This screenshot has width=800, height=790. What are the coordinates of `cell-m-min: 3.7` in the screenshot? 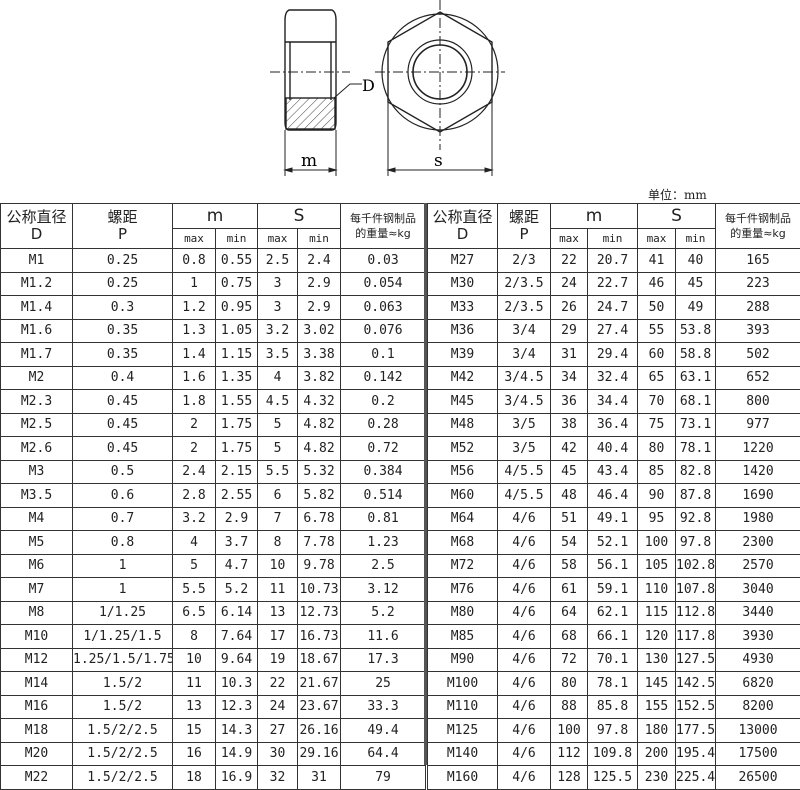 It's located at (237, 543).